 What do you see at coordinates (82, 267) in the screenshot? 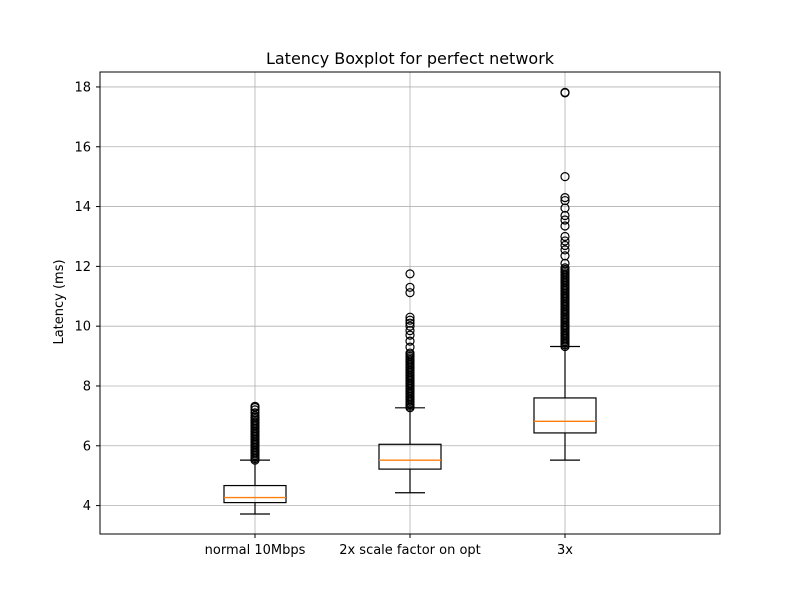
I see `y-tick-label: 12` at bounding box center [82, 267].